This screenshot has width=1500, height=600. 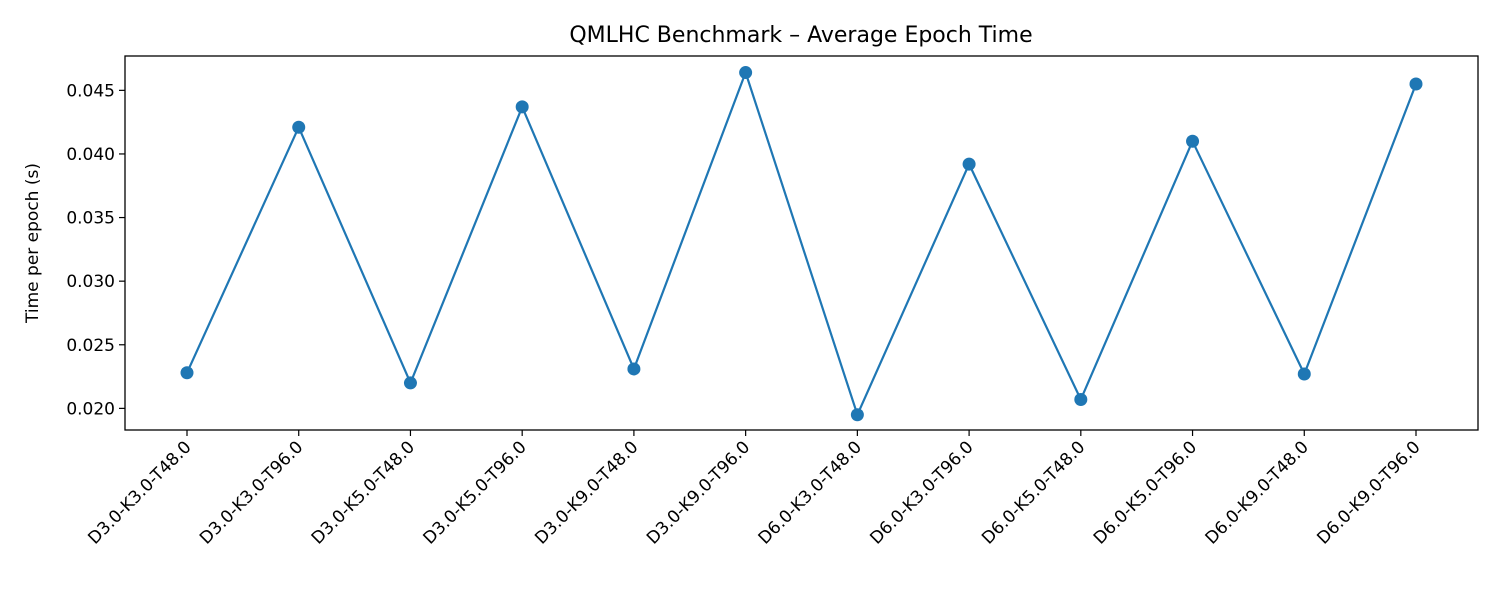 What do you see at coordinates (1145, 492) in the screenshot?
I see `x-tick-label: D6.0-K5.0-T96.0` at bounding box center [1145, 492].